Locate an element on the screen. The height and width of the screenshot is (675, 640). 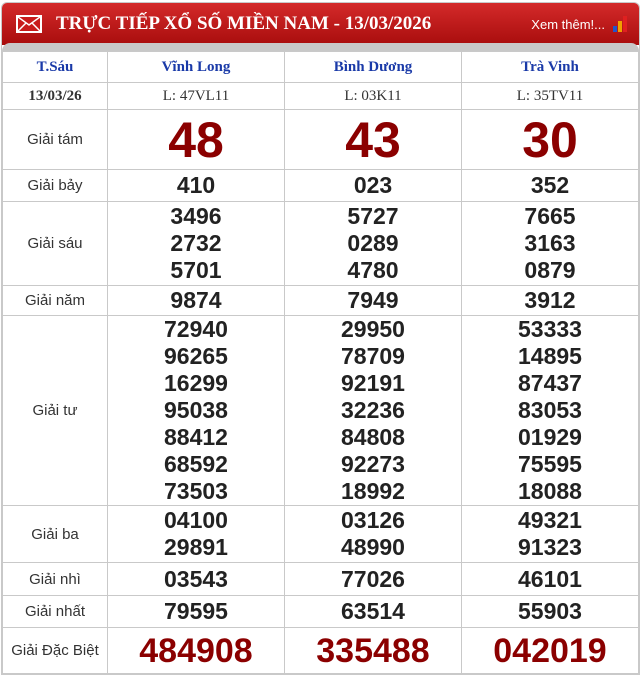
winning-number: 04100 is located at coordinates (196, 520).